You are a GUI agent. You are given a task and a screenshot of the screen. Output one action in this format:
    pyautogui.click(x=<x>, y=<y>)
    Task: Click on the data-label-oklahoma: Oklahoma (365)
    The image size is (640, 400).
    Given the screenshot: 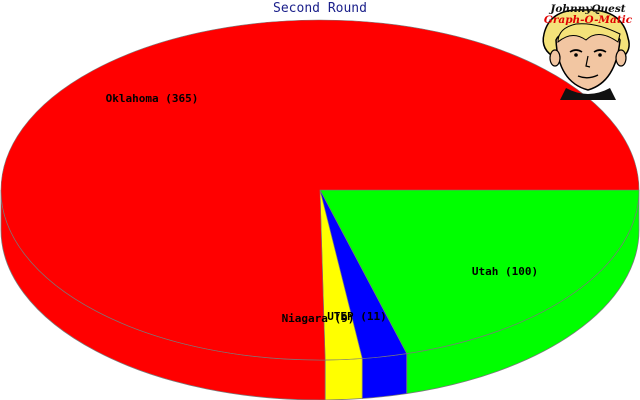 What is the action you would take?
    pyautogui.click(x=152, y=98)
    